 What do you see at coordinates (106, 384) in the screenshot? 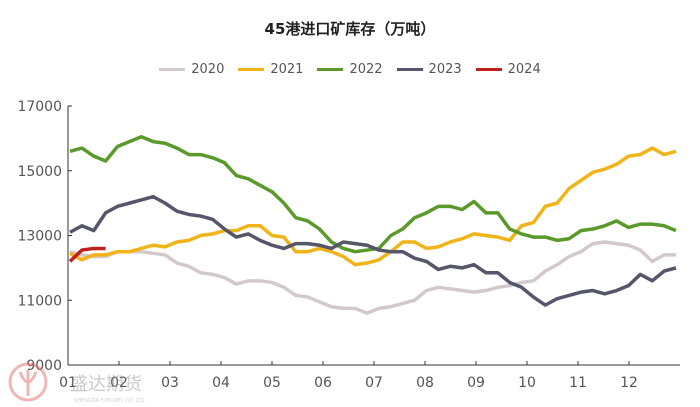
I see `watermark-text: 盛达期货` at bounding box center [106, 384].